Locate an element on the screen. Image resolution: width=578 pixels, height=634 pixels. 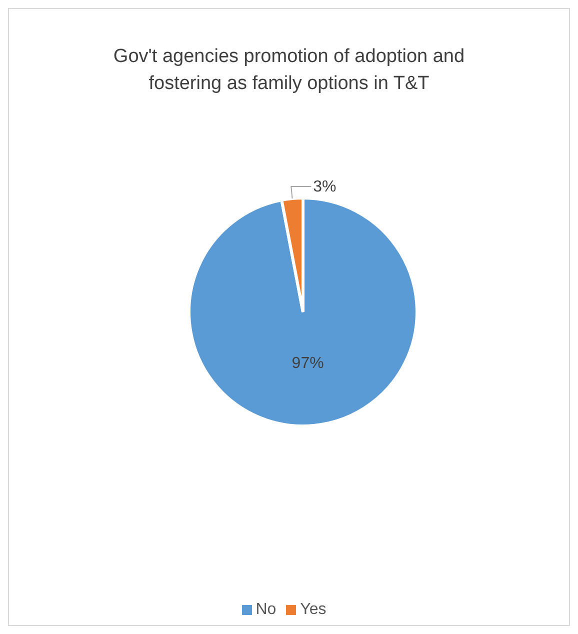
pie-slice is located at coordinates (303, 312).